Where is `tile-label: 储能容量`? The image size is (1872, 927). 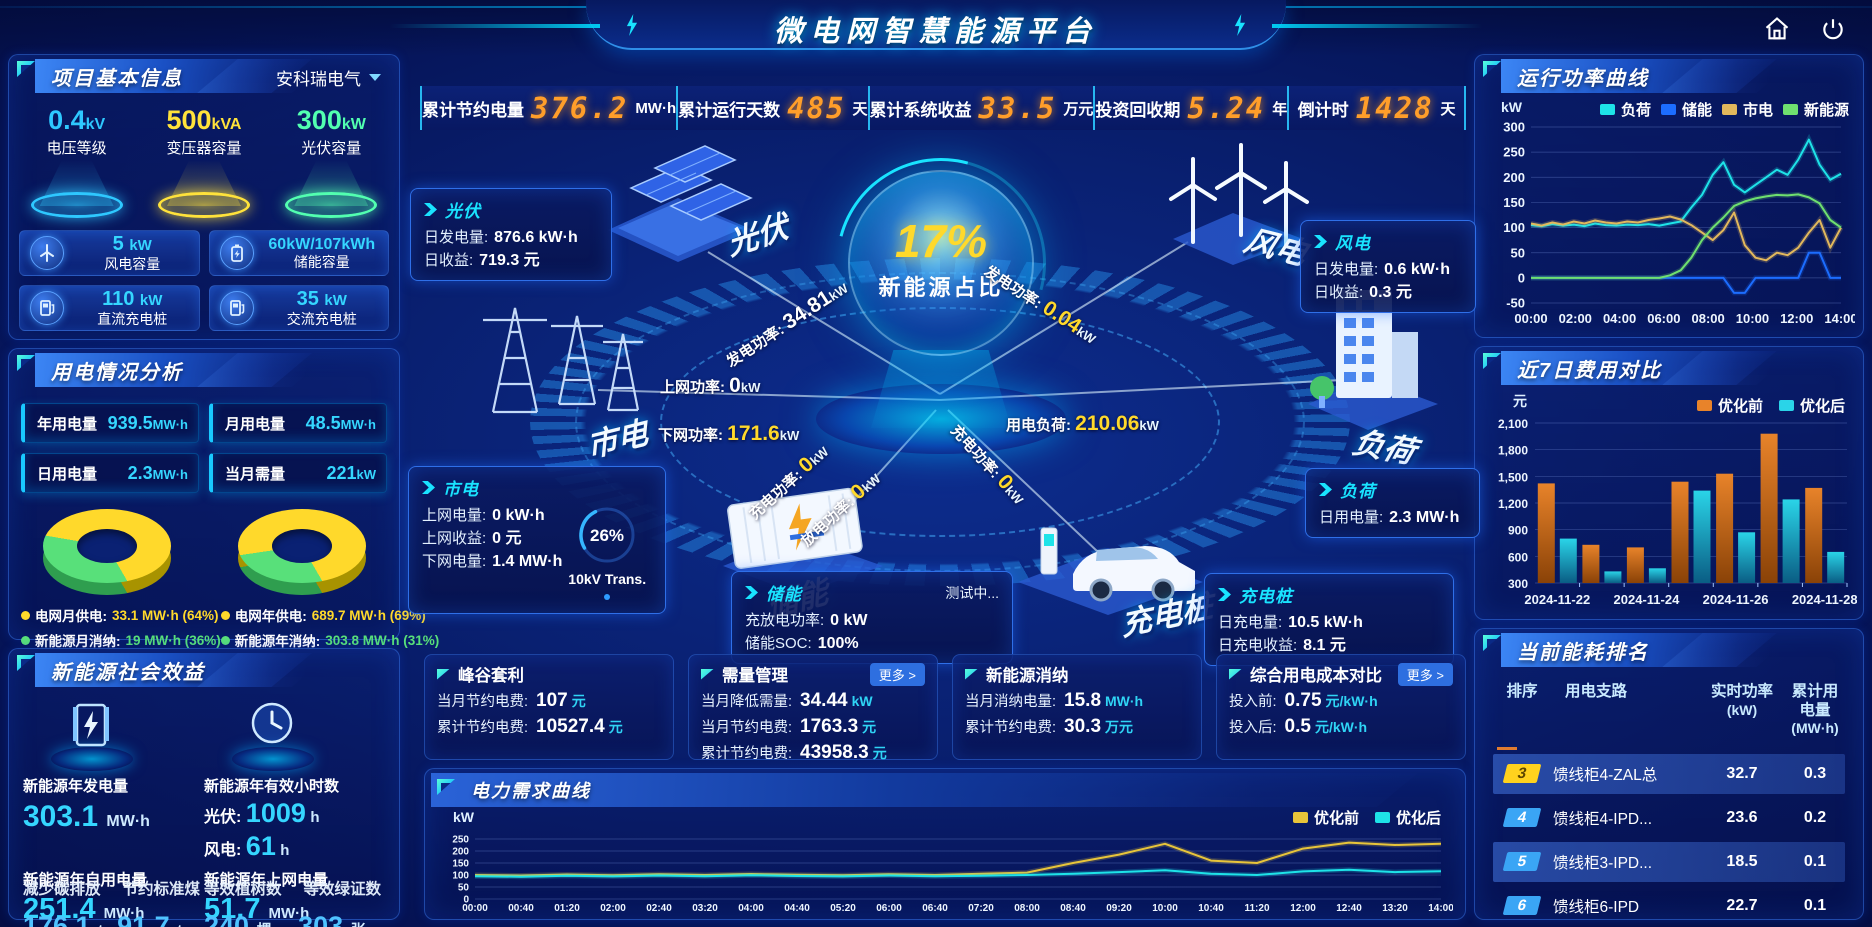
tile-label: 储能容量 is located at coordinates (321, 262).